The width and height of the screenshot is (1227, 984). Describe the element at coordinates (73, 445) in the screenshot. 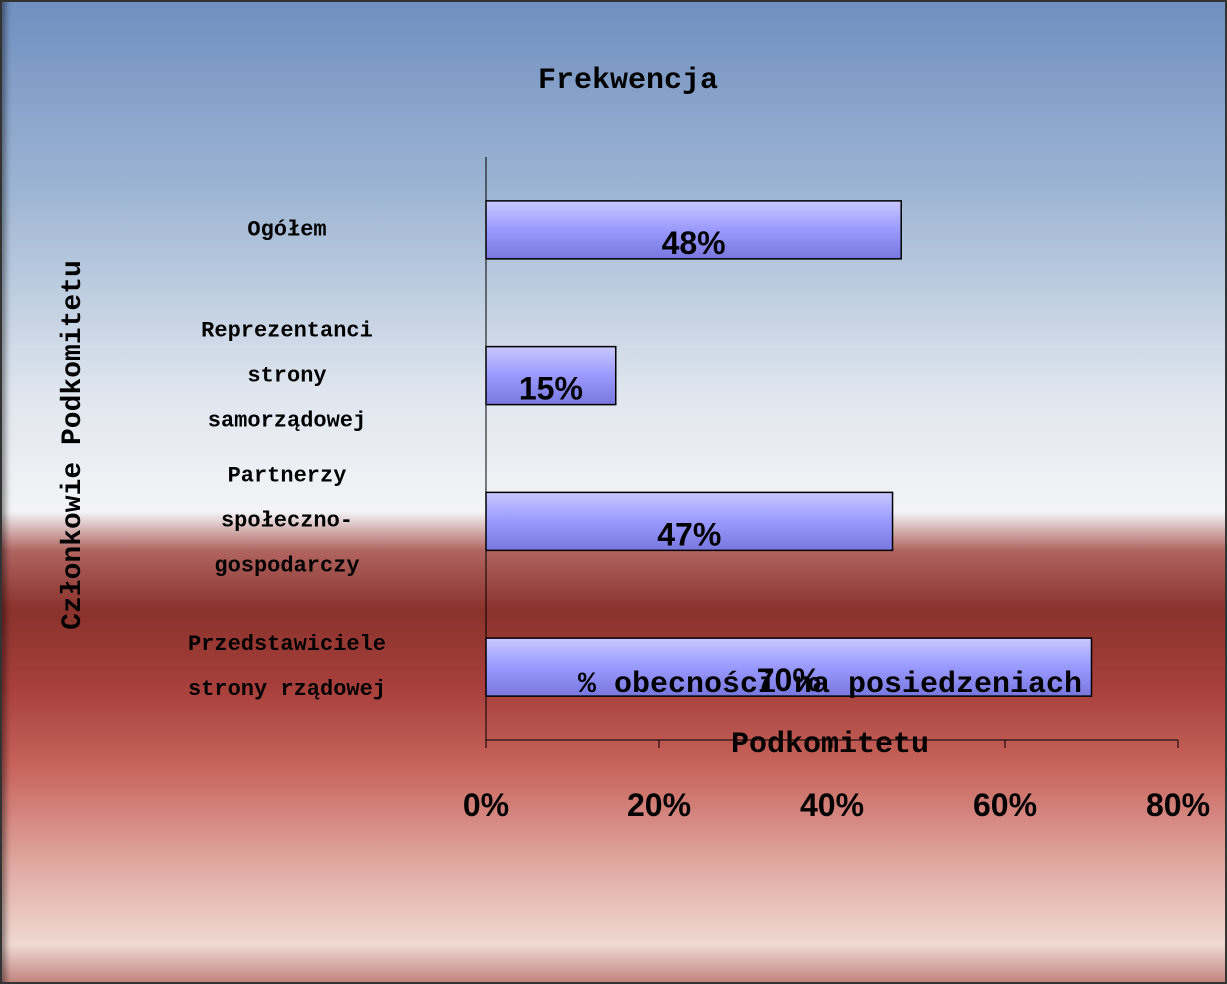

I see `y-axis-label: Członkowie Podkomitetu` at that location.